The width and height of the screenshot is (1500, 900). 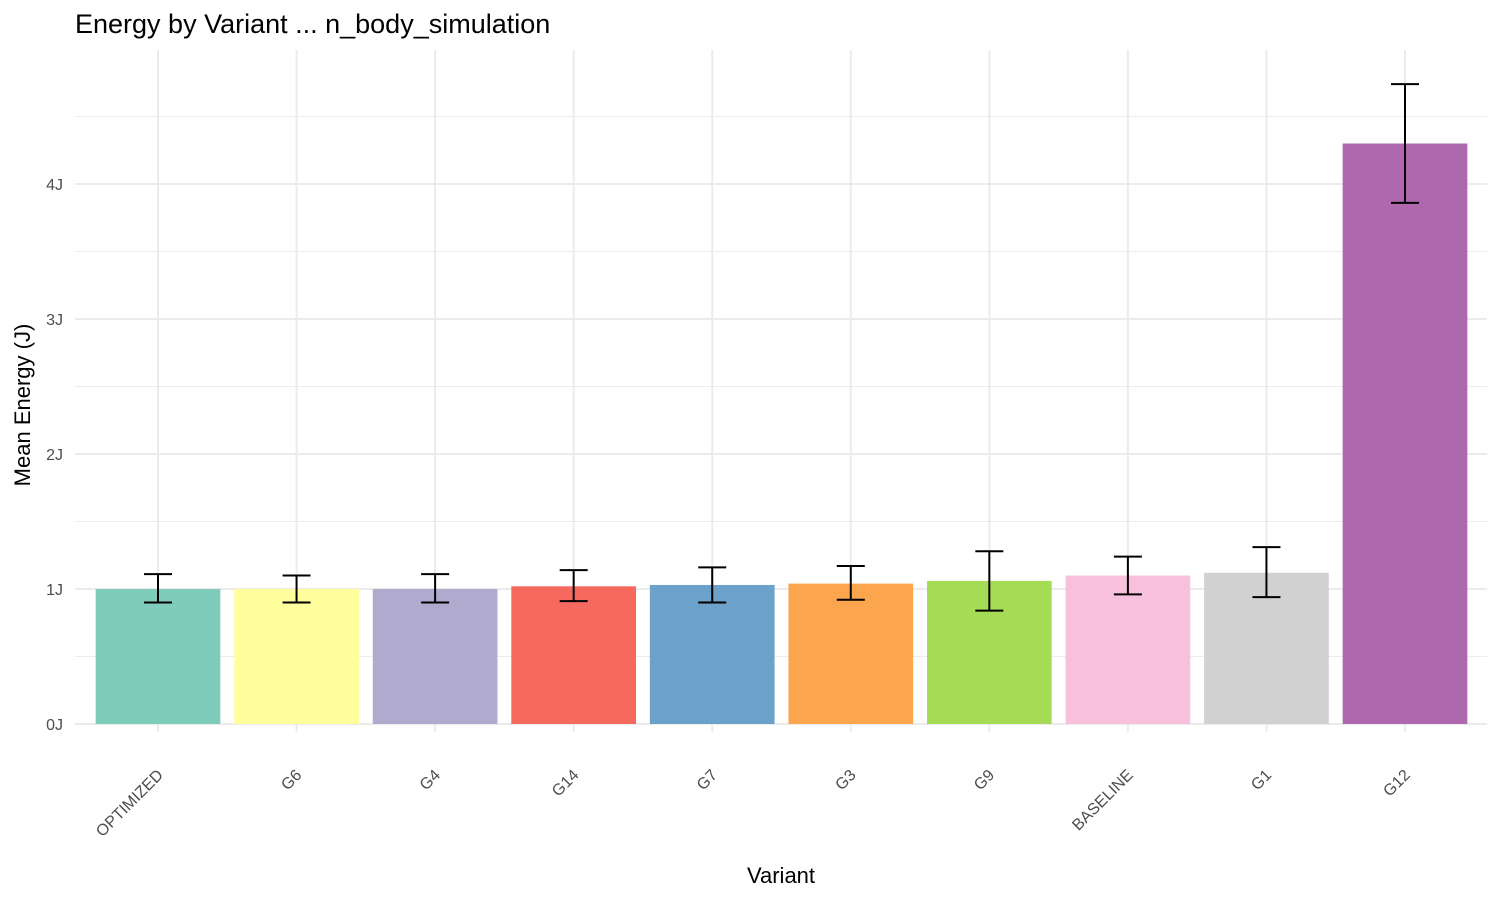 What do you see at coordinates (573, 586) in the screenshot?
I see `errorbar-g14` at bounding box center [573, 586].